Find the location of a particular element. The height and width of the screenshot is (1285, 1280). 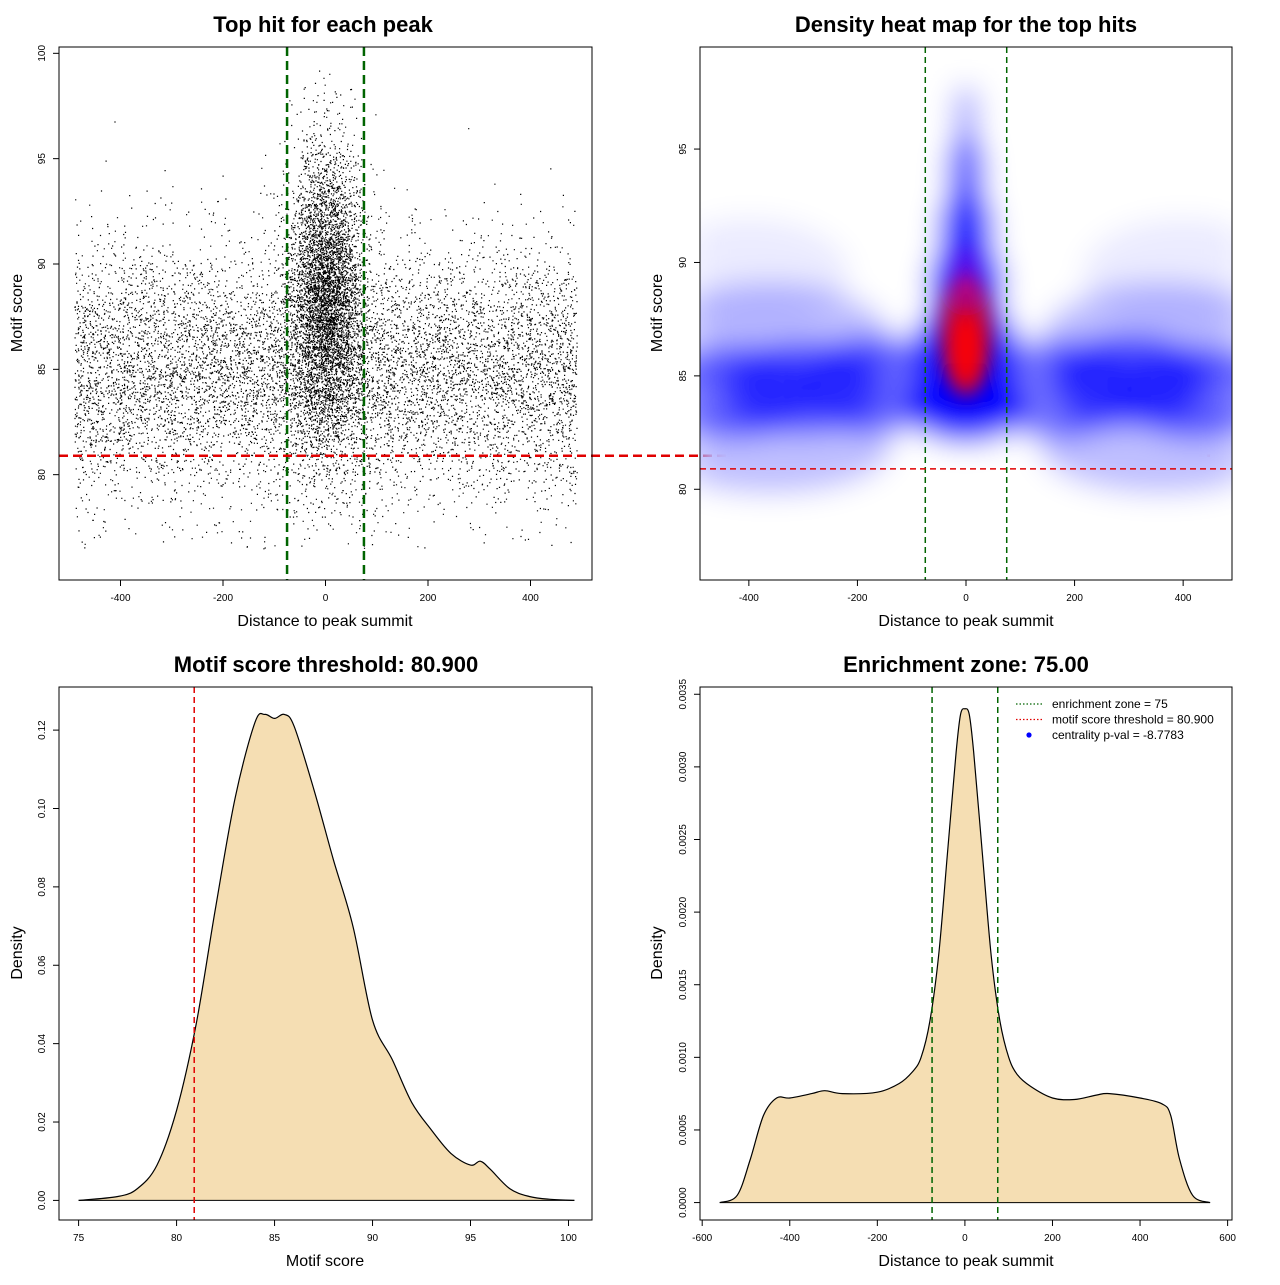

y-tick-label: 0.00 is located at coordinates (42, 1200).